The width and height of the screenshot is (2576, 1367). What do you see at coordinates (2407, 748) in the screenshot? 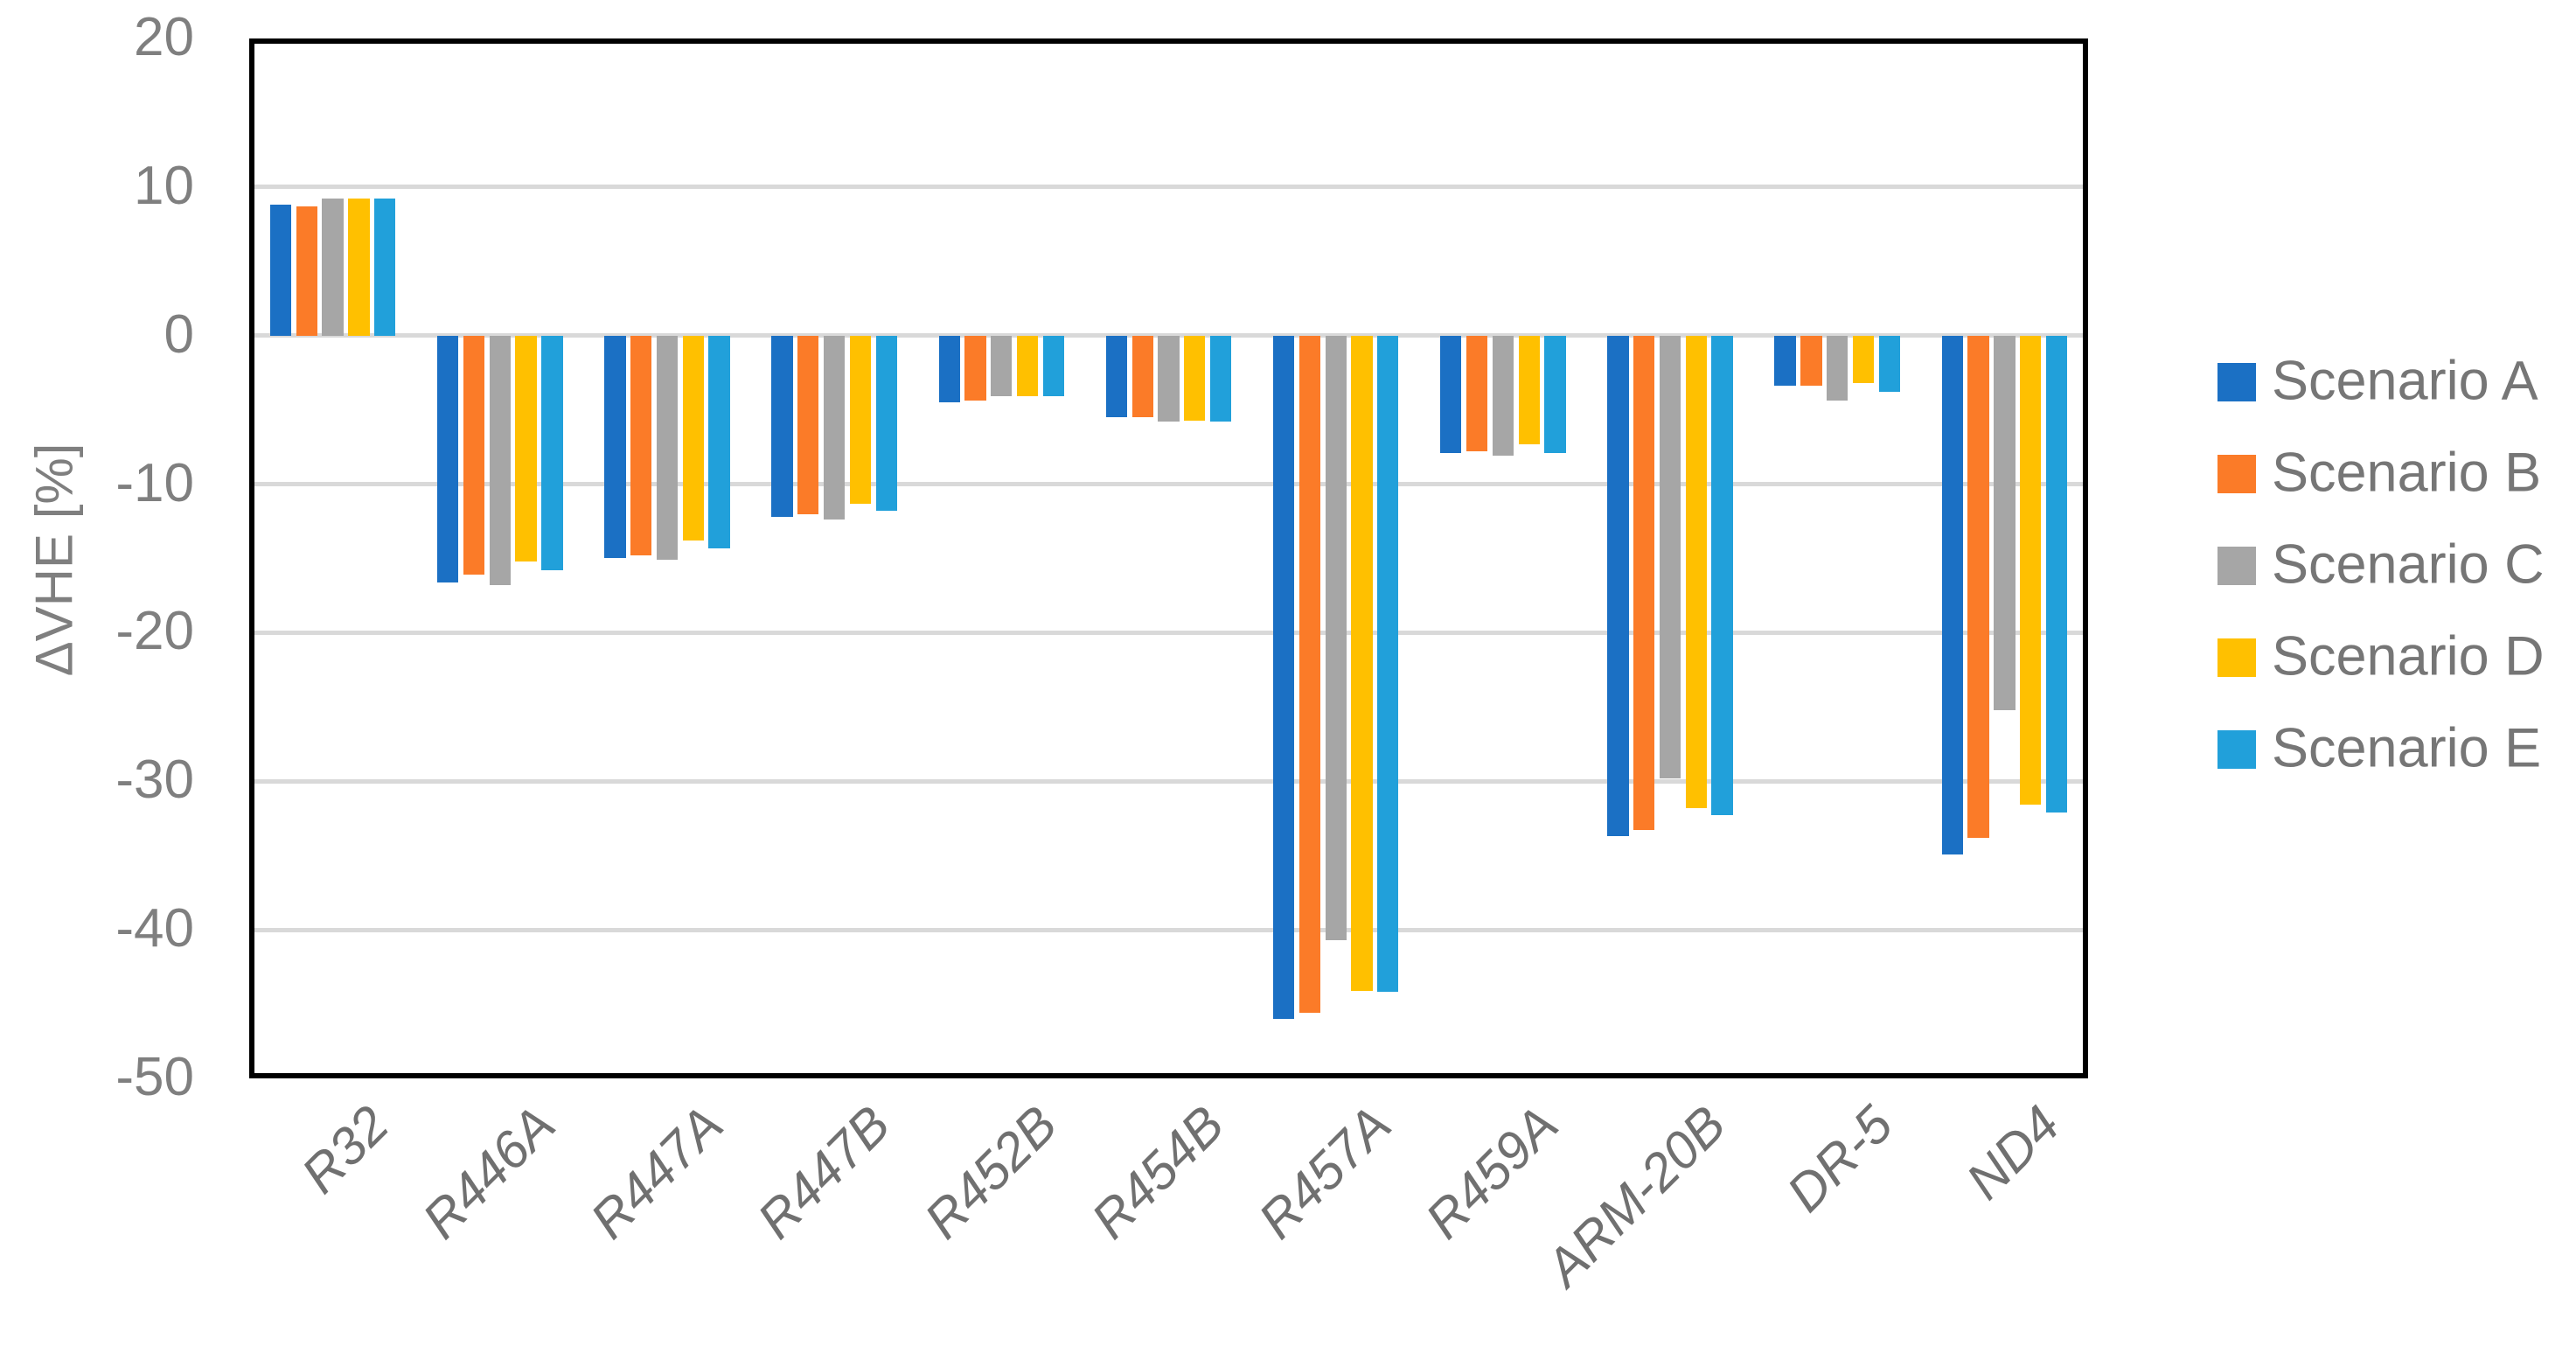
I see `legend-label: Scenario E` at bounding box center [2407, 748].